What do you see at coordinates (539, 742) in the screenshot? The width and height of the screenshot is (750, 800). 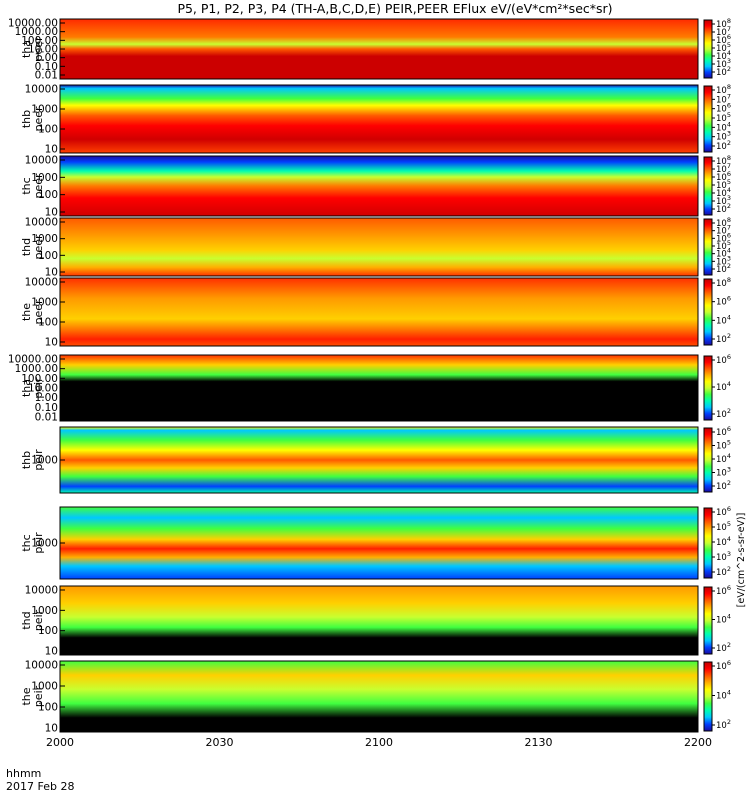 I see `x-tick-label: 2130` at bounding box center [539, 742].